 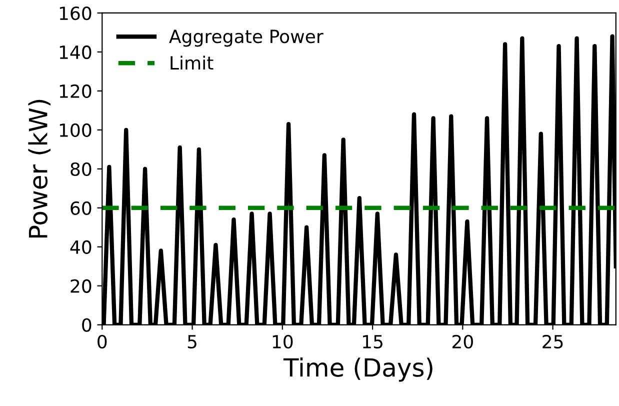 I want to click on y-tick-label: 100, so click(x=76, y=130).